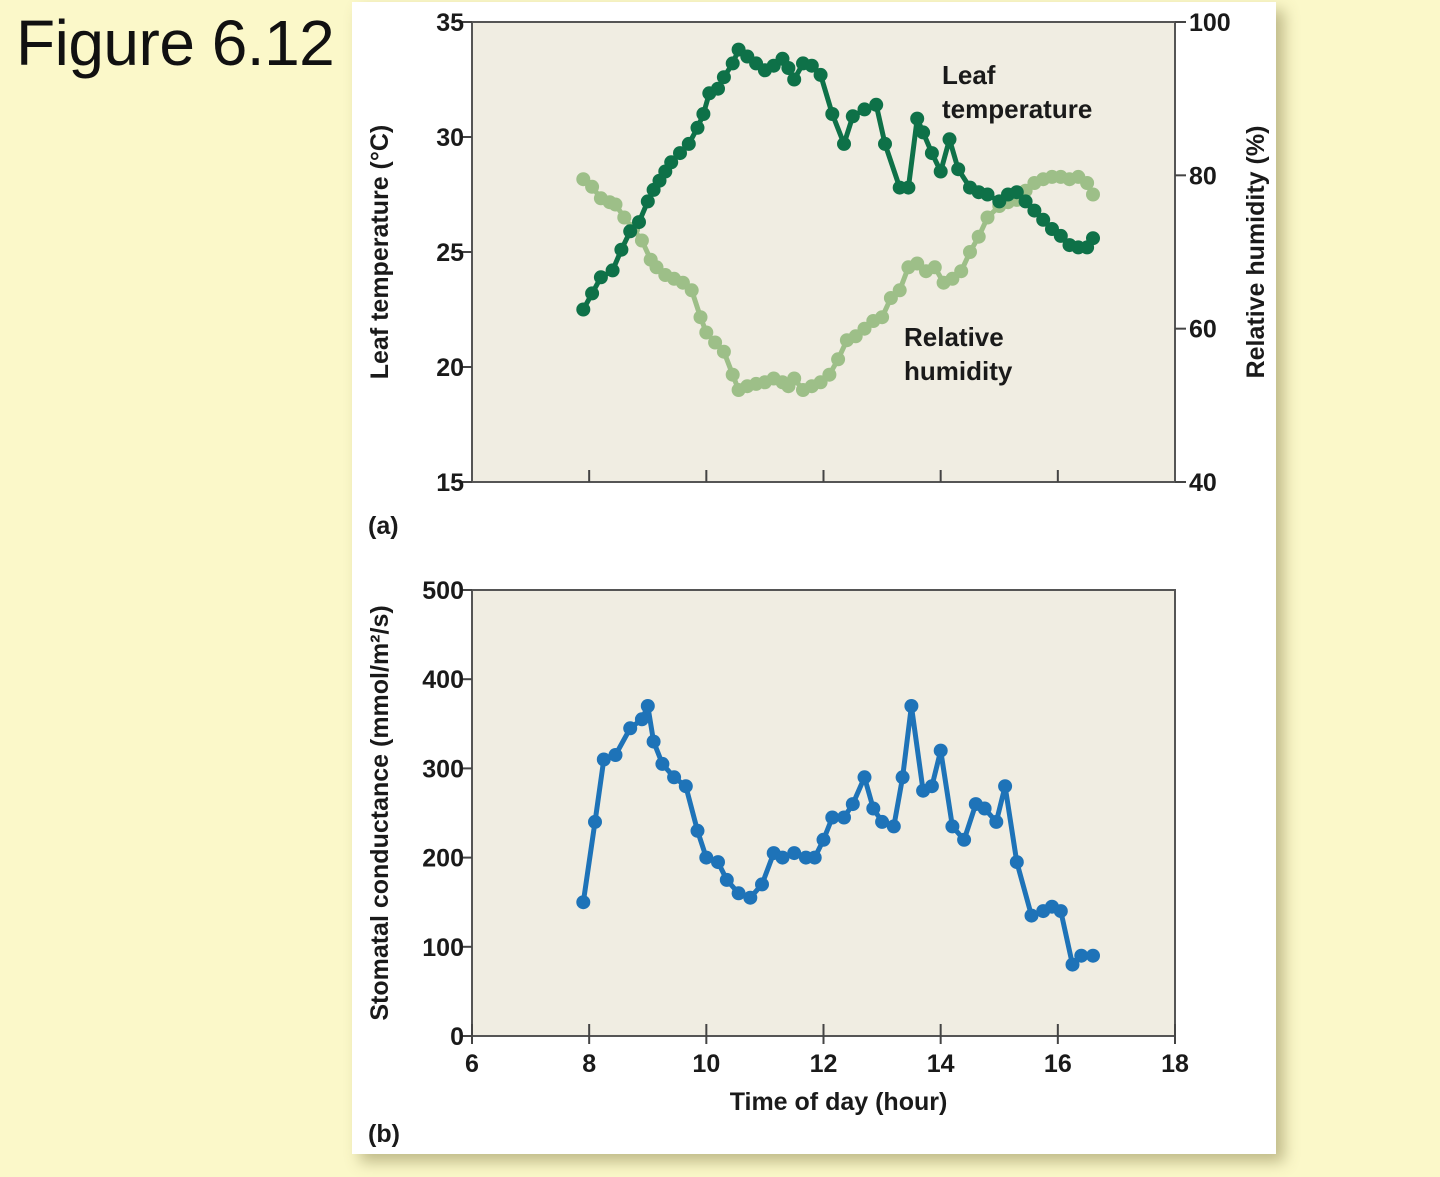 Image resolution: width=1440 pixels, height=1177 pixels. Describe the element at coordinates (941, 1064) in the screenshot. I see `x-tick-label-1-4: 14` at that location.